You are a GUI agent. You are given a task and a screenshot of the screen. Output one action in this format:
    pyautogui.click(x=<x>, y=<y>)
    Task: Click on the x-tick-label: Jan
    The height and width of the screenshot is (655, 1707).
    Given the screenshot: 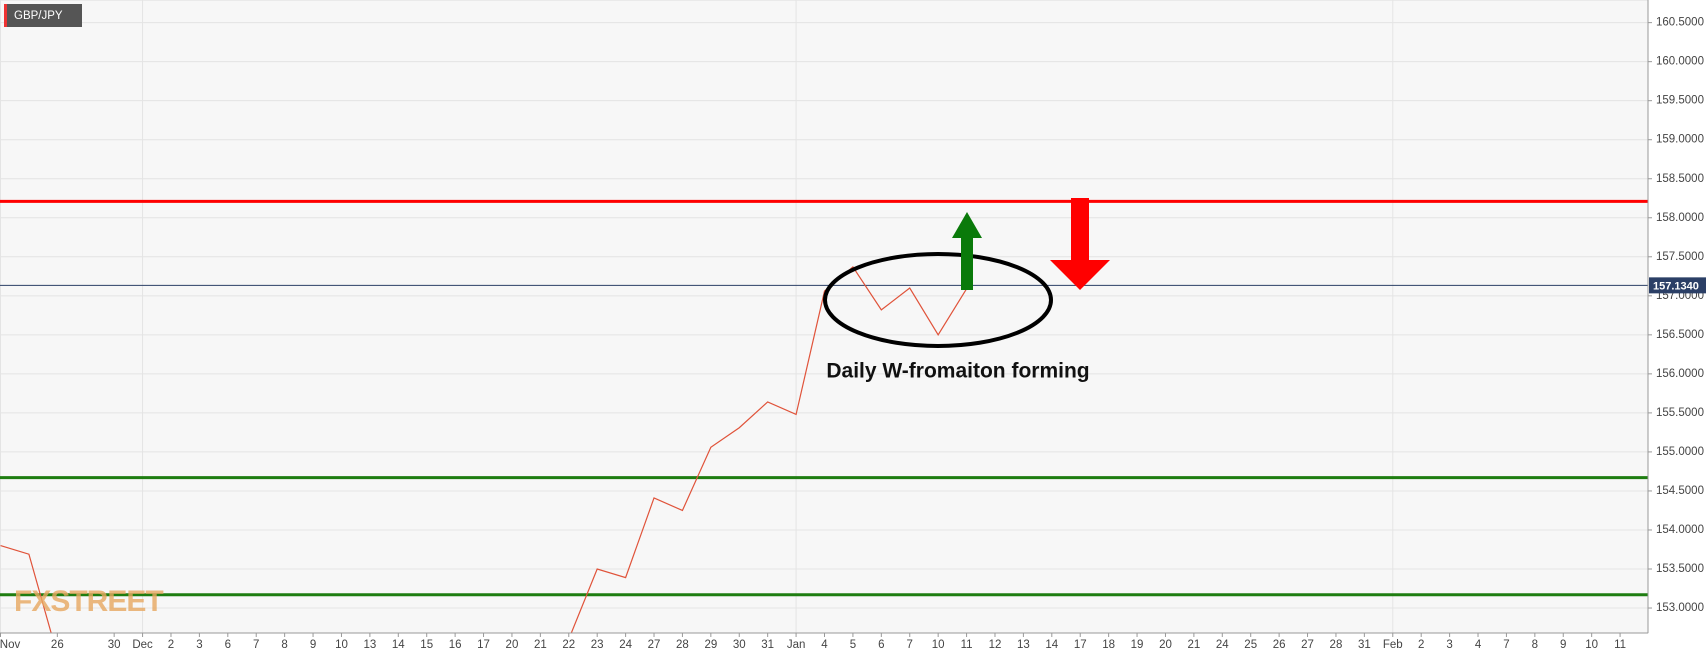 What is the action you would take?
    pyautogui.click(x=796, y=645)
    